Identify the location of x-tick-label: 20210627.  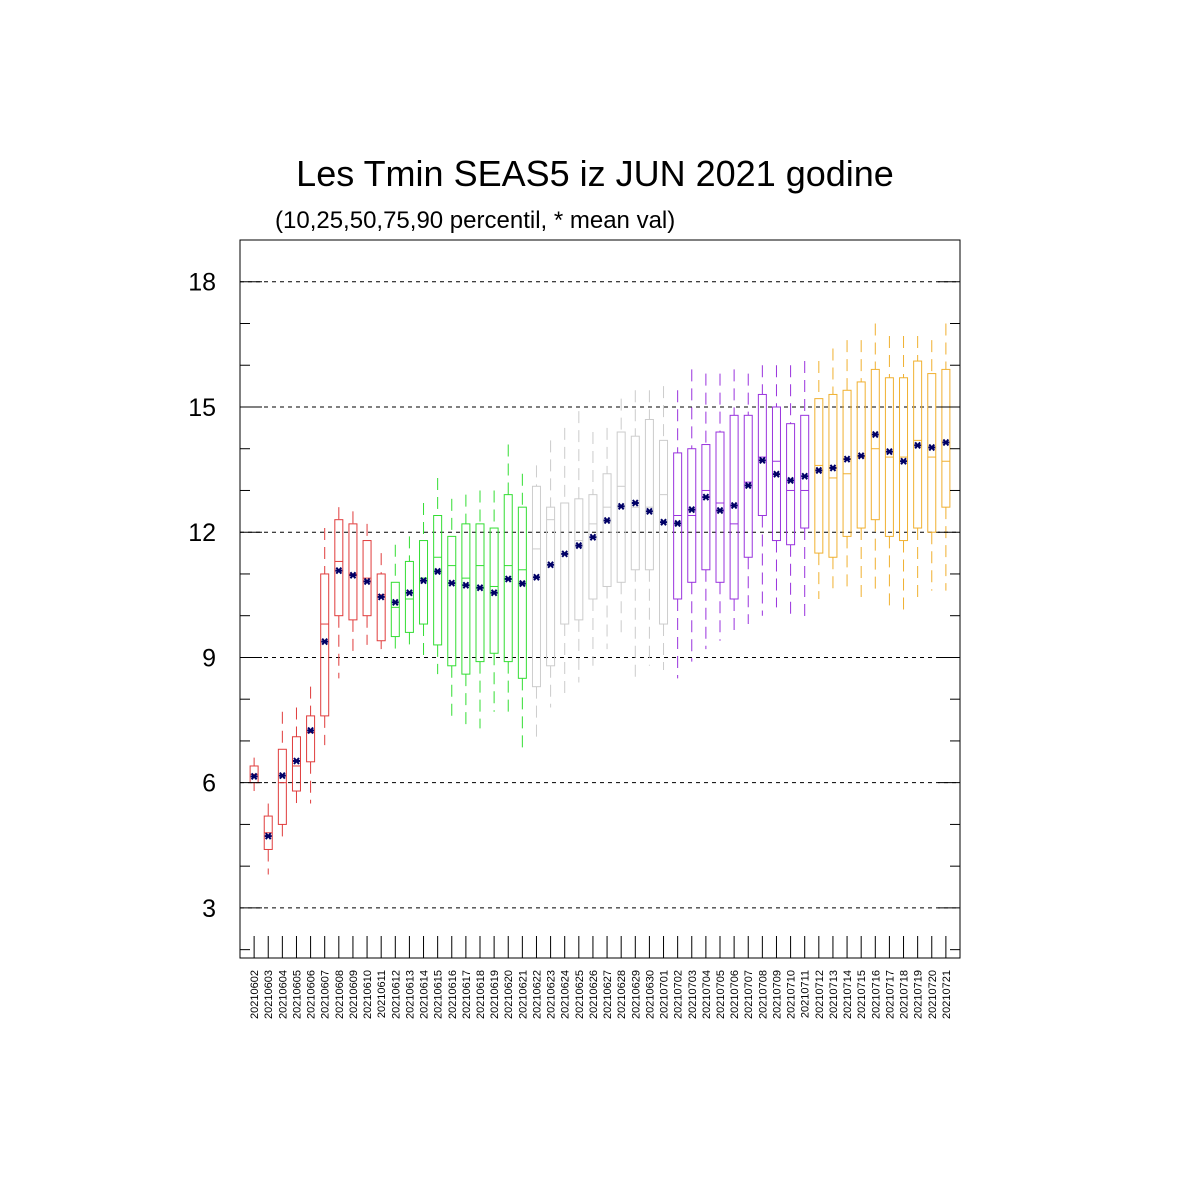
(608, 994).